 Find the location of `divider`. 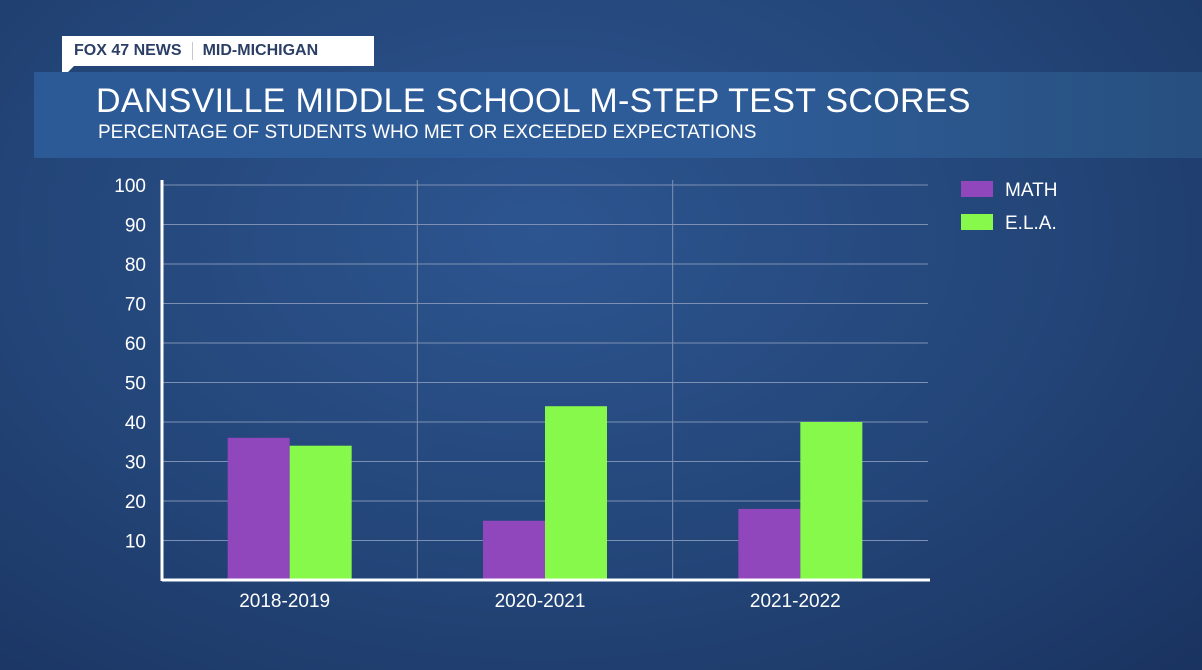

divider is located at coordinates (192, 51).